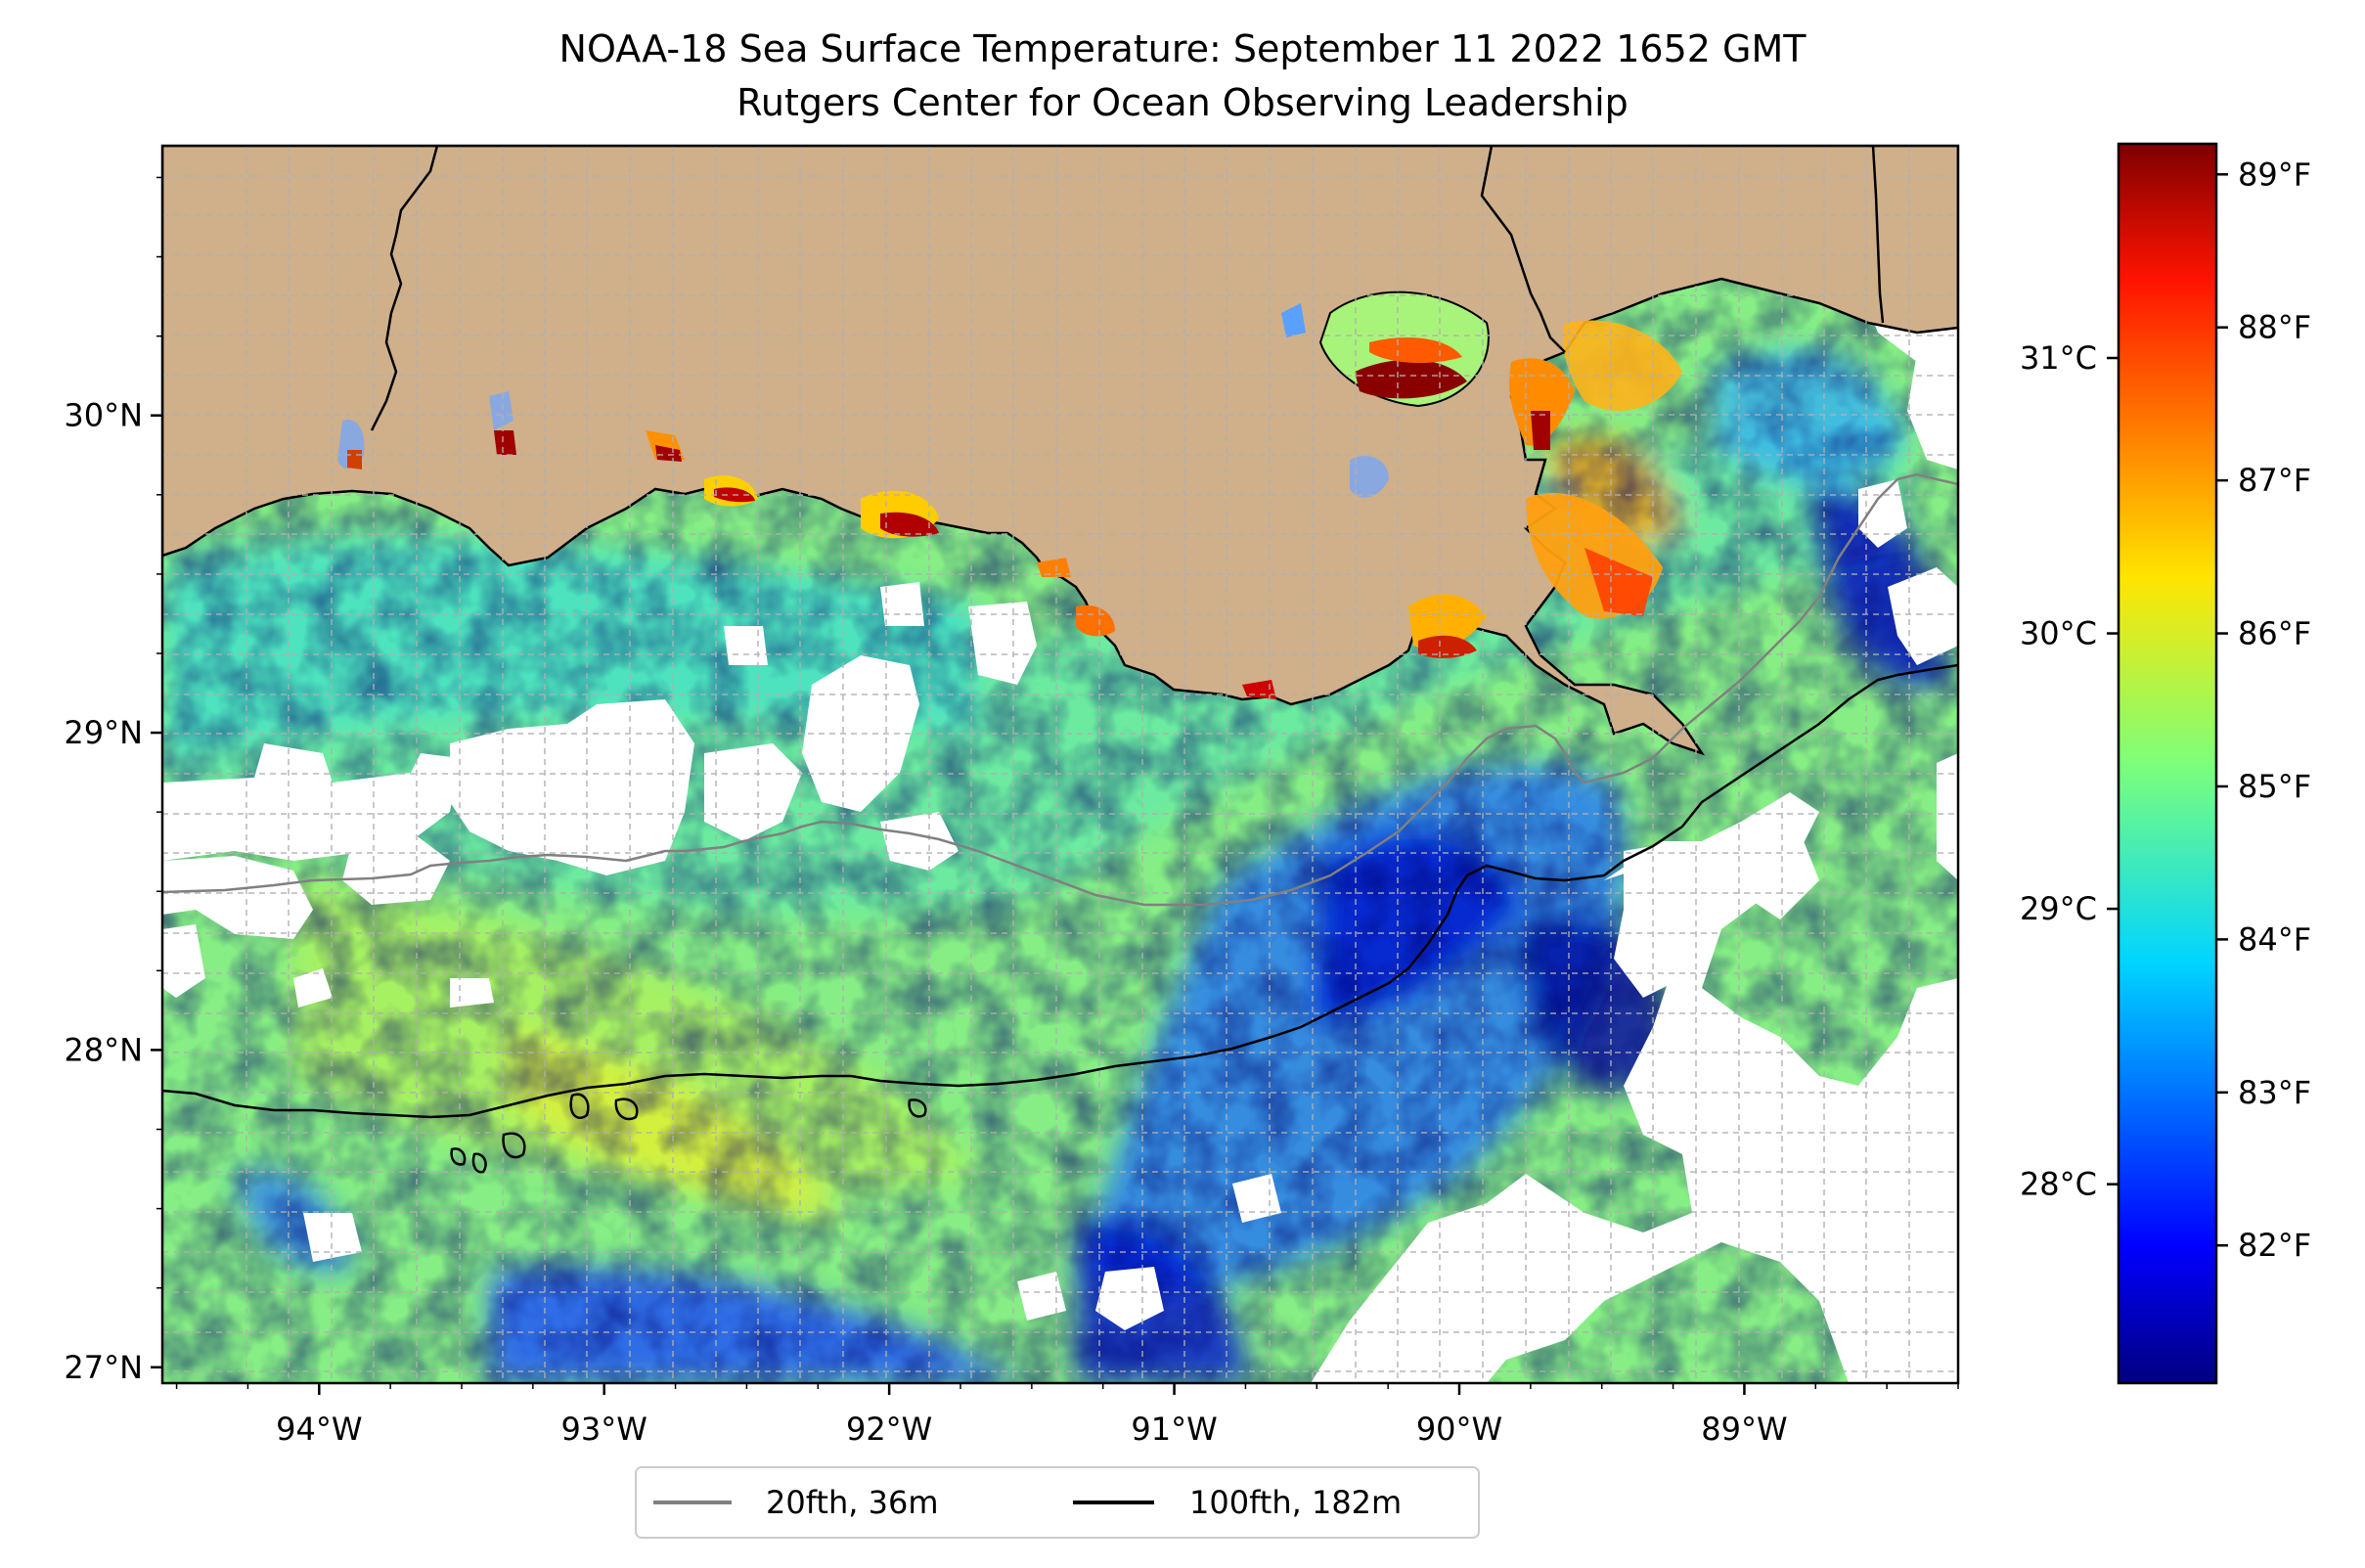 The image size is (2365, 1568). I want to click on legend-label-100fth: 100fth, 182m, so click(1295, 1502).